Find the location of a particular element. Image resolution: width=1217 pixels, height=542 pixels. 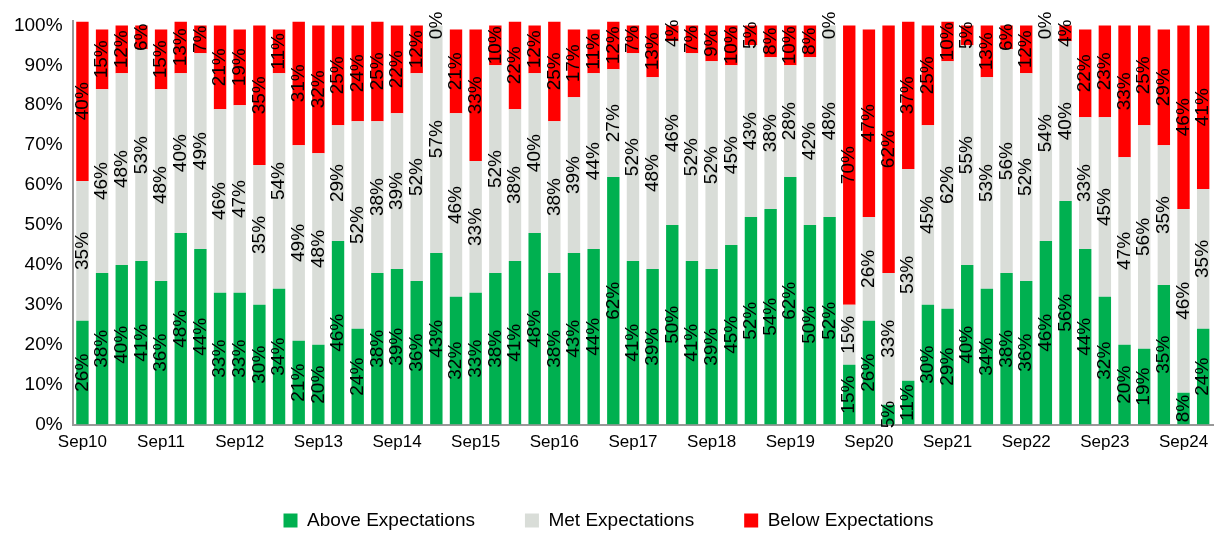

data-label: 23% is located at coordinates (1104, 71).